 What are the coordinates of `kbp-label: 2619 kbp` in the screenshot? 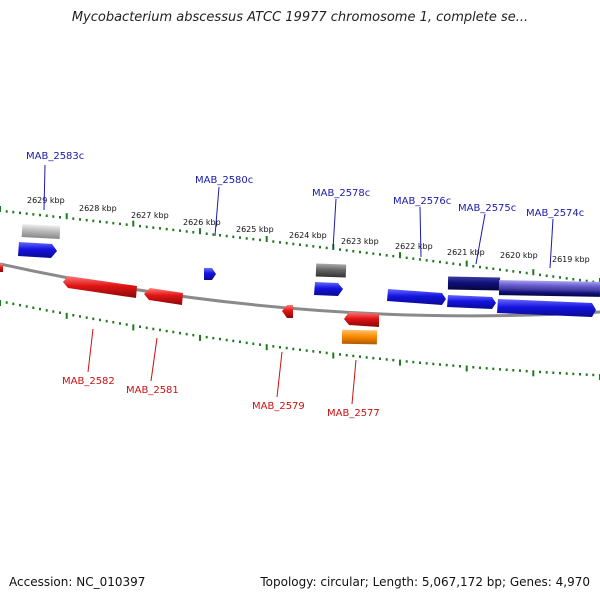 It's located at (571, 259).